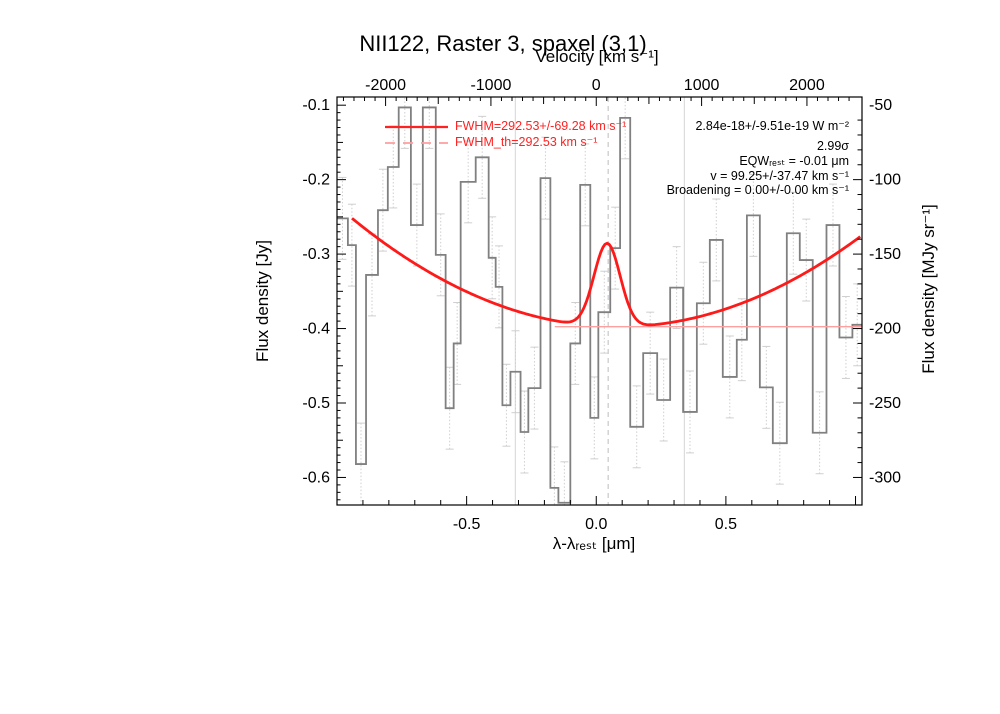  I want to click on tick-label: 2000, so click(807, 85).